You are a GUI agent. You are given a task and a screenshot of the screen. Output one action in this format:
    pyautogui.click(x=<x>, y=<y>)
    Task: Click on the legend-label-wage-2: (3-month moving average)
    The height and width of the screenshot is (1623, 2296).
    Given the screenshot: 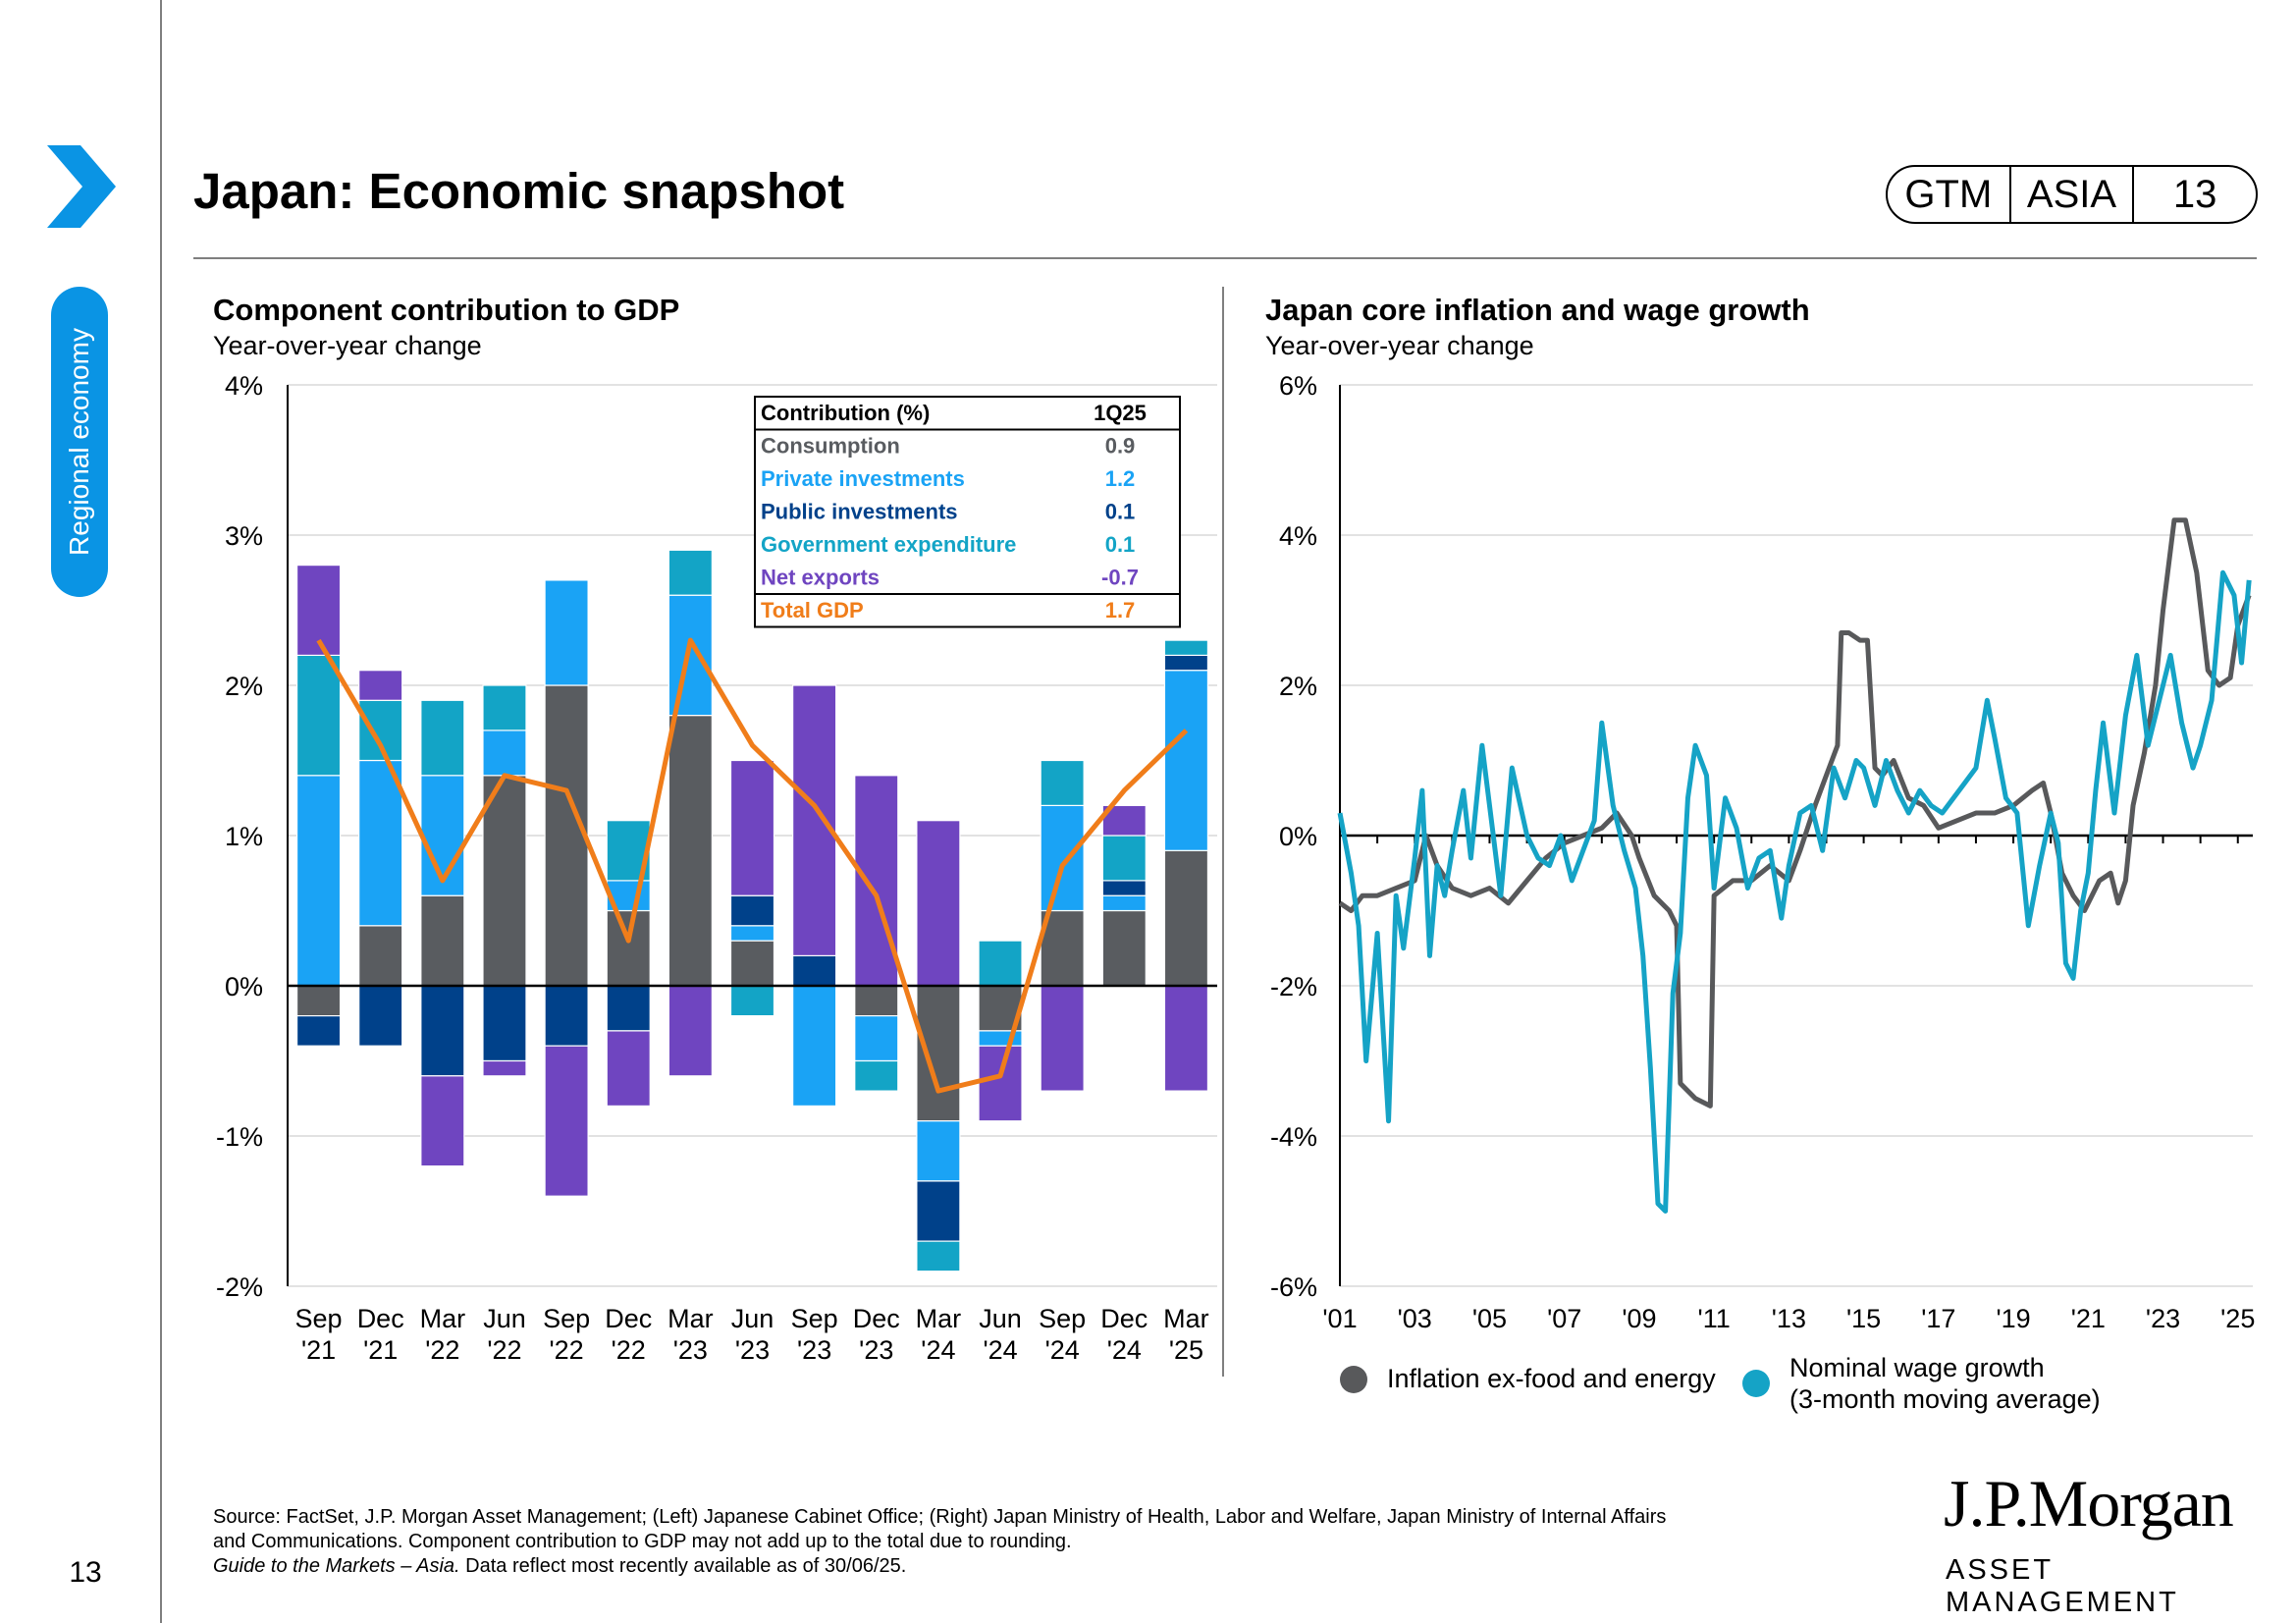 What is the action you would take?
    pyautogui.click(x=1945, y=1399)
    